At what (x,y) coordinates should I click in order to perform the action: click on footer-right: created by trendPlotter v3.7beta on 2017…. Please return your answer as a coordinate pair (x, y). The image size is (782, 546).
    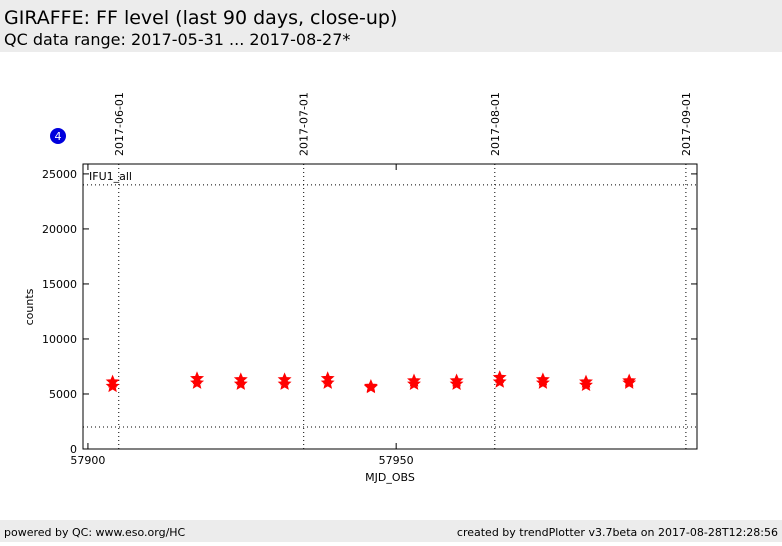
    Looking at the image, I should click on (617, 532).